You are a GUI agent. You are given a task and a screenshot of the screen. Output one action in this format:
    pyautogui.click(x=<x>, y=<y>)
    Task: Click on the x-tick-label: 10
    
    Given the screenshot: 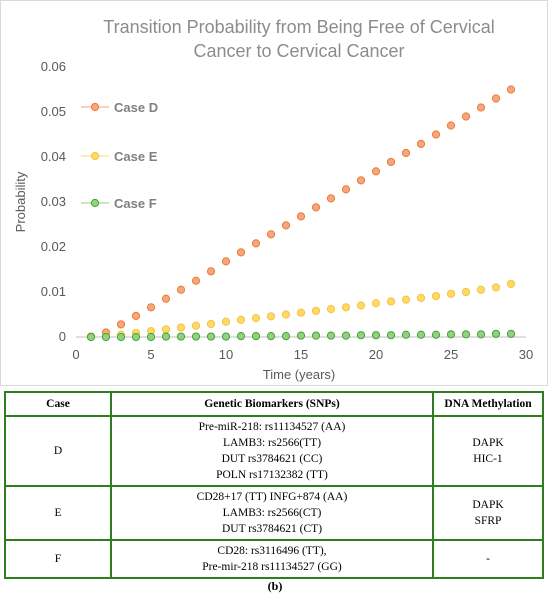 What is the action you would take?
    pyautogui.click(x=226, y=354)
    